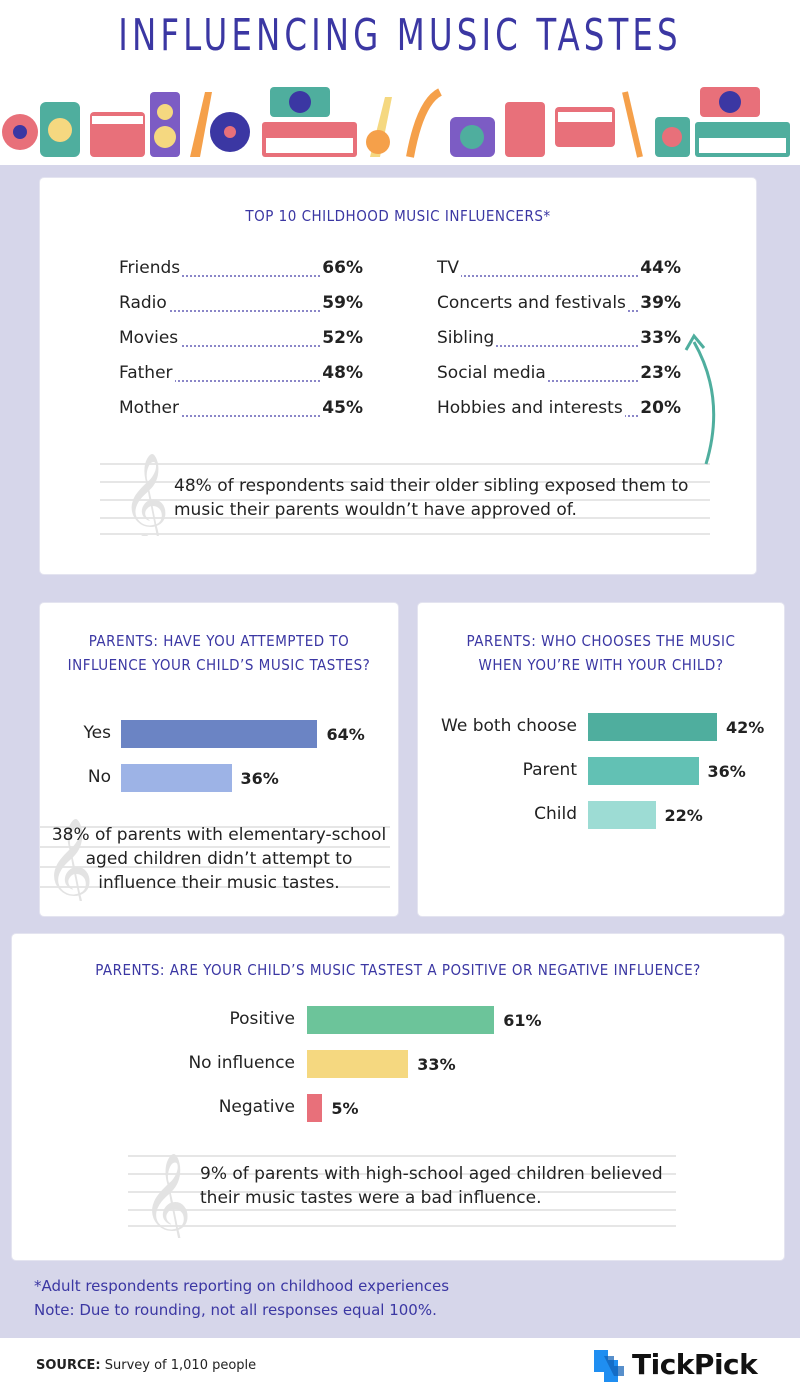 The image size is (800, 1397). I want to click on influencer-percent: 66%, so click(342, 268).